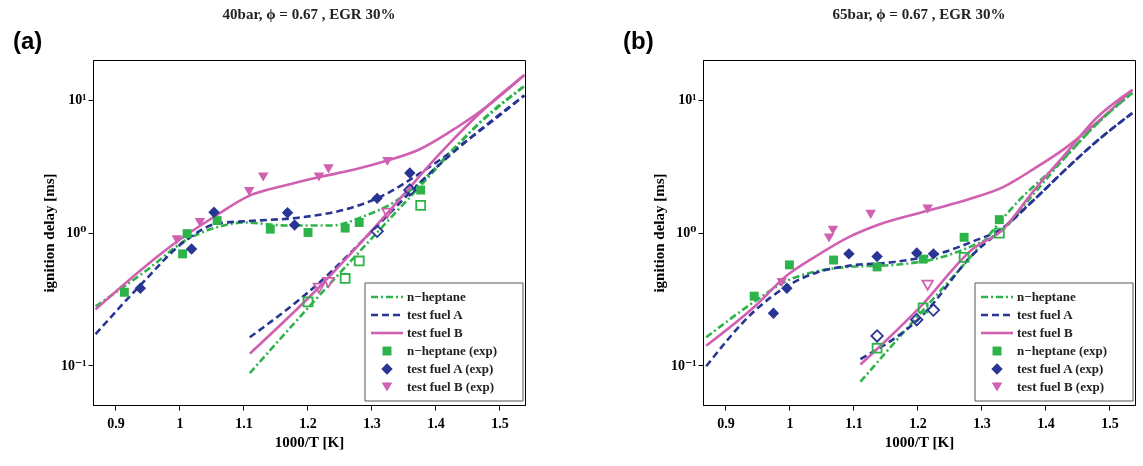 This screenshot has height=466, width=1143. Describe the element at coordinates (309, 14) in the screenshot. I see `chart-title: 40bar, ϕ = 0.67 , EGR 30%` at that location.